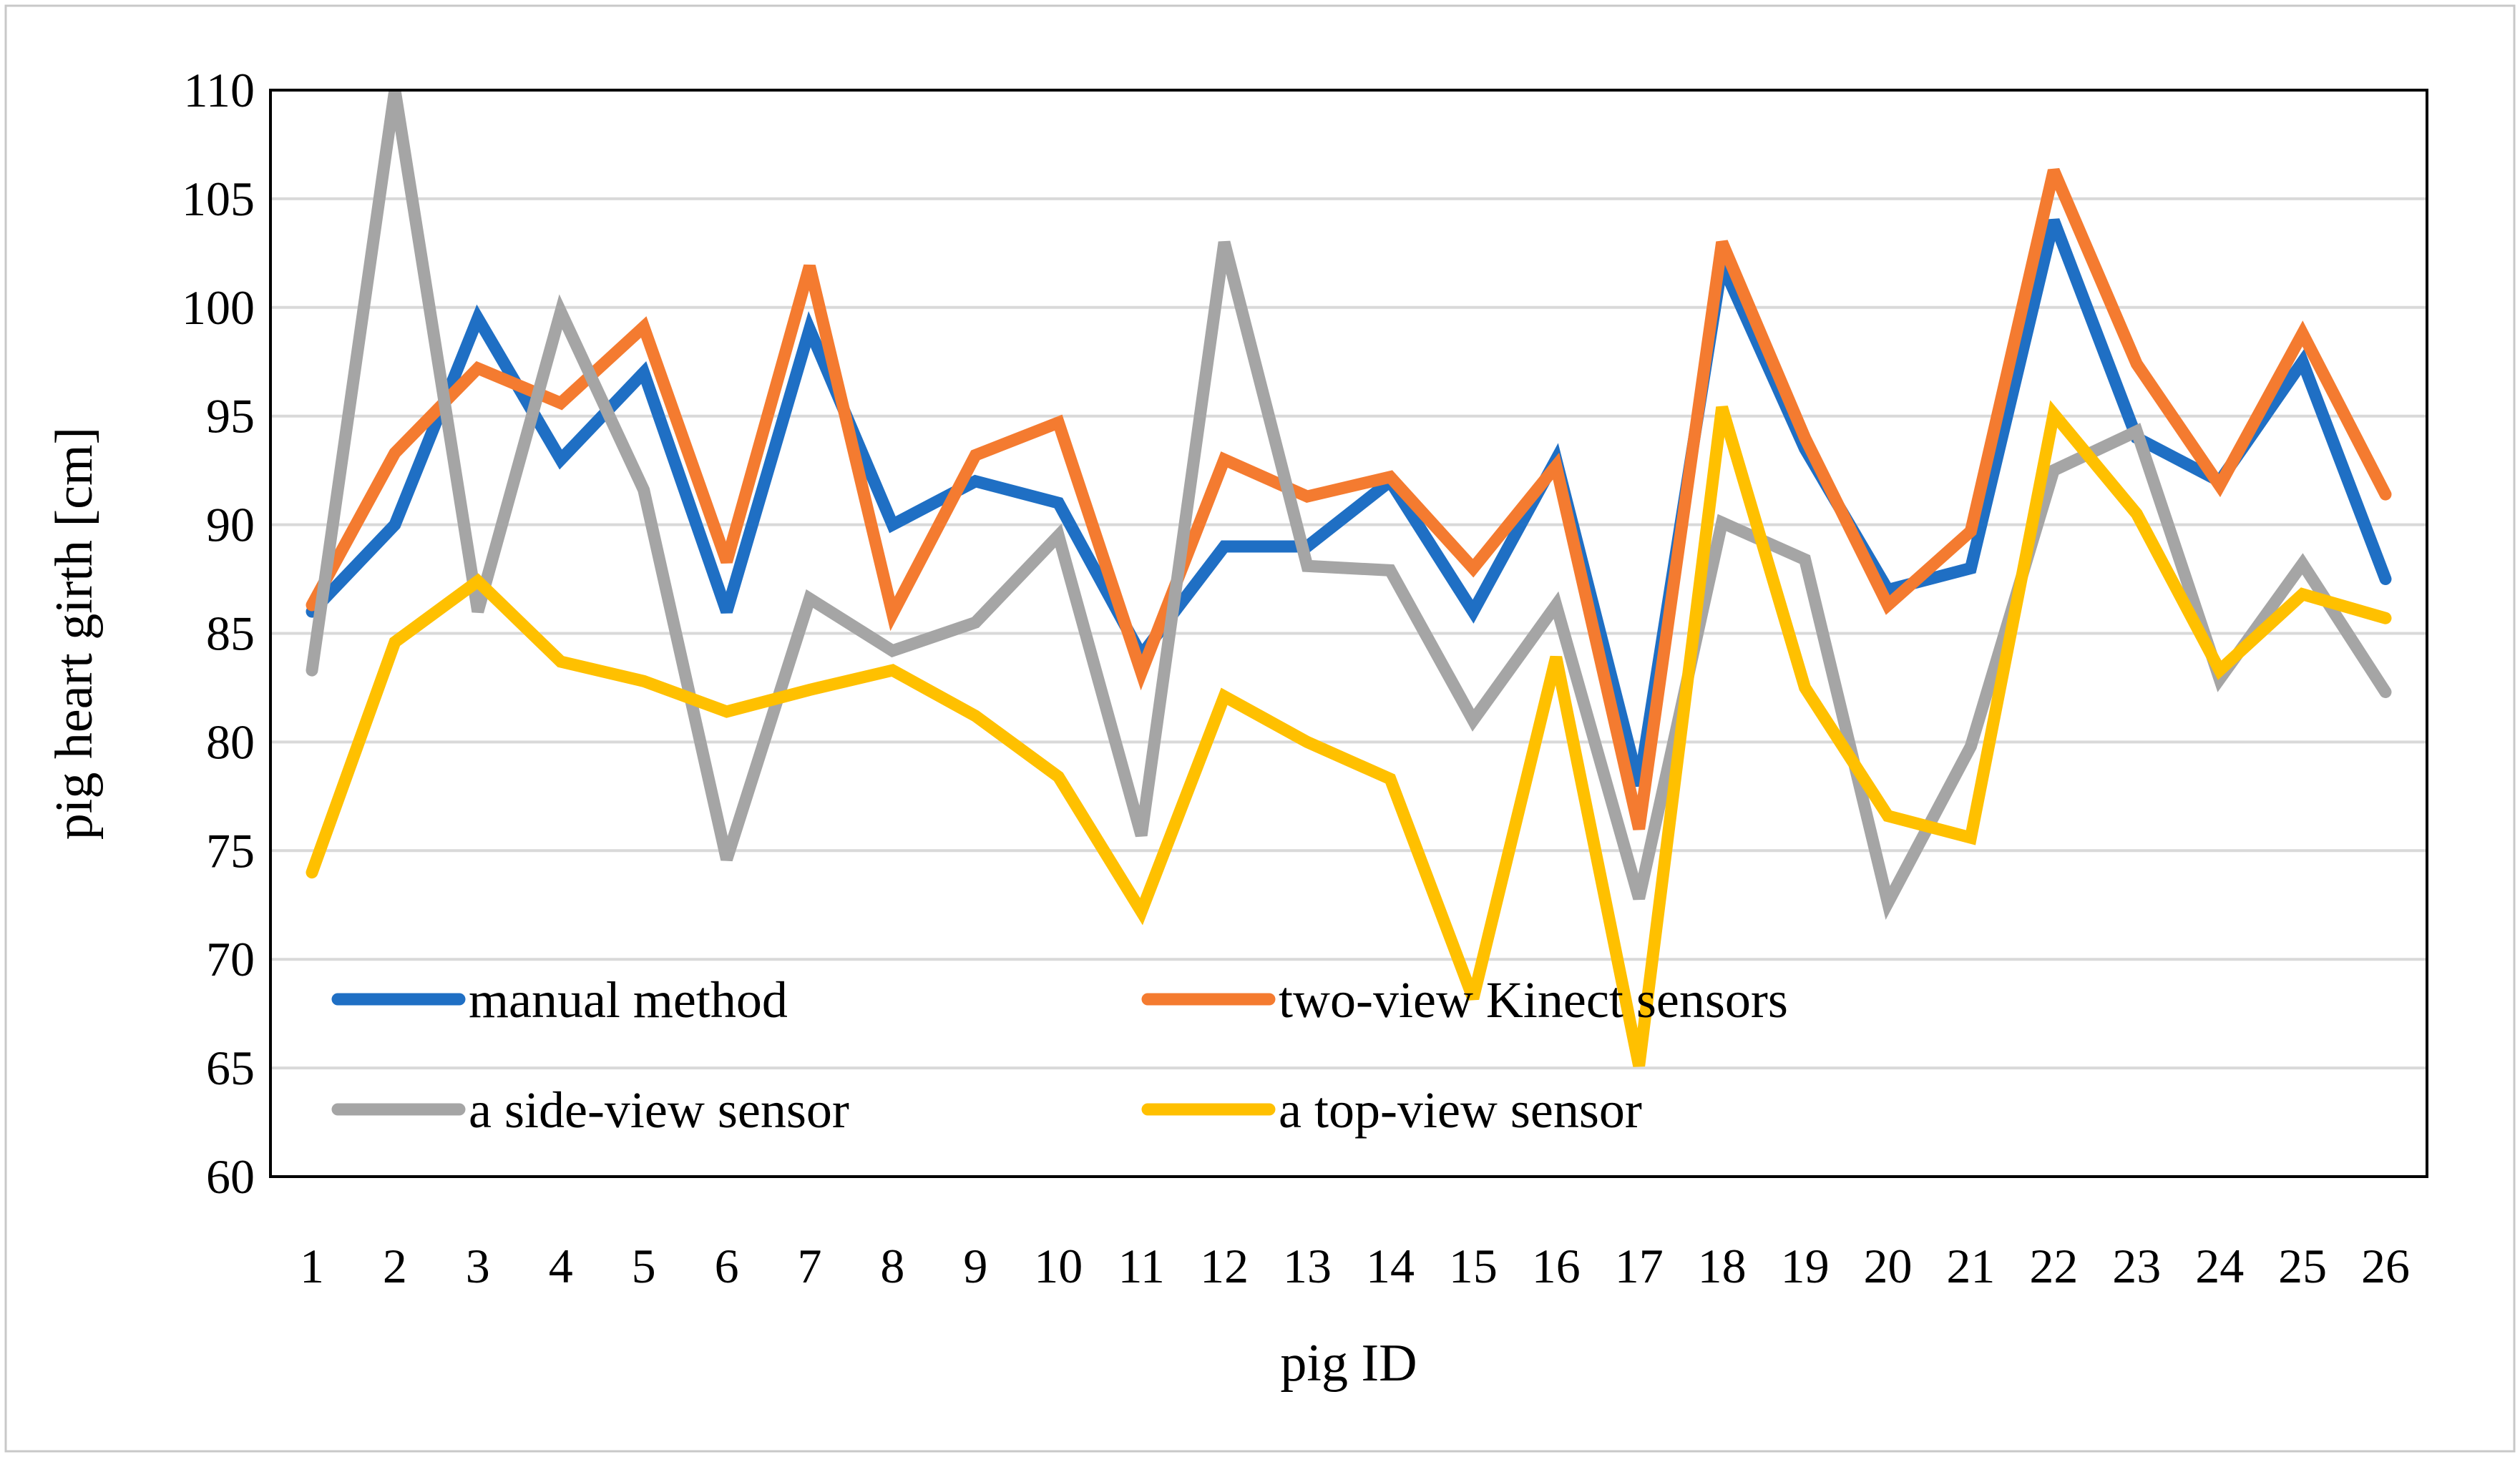 This screenshot has width=2520, height=1457. What do you see at coordinates (1141, 1266) in the screenshot?
I see `x-tick-label: 11` at bounding box center [1141, 1266].